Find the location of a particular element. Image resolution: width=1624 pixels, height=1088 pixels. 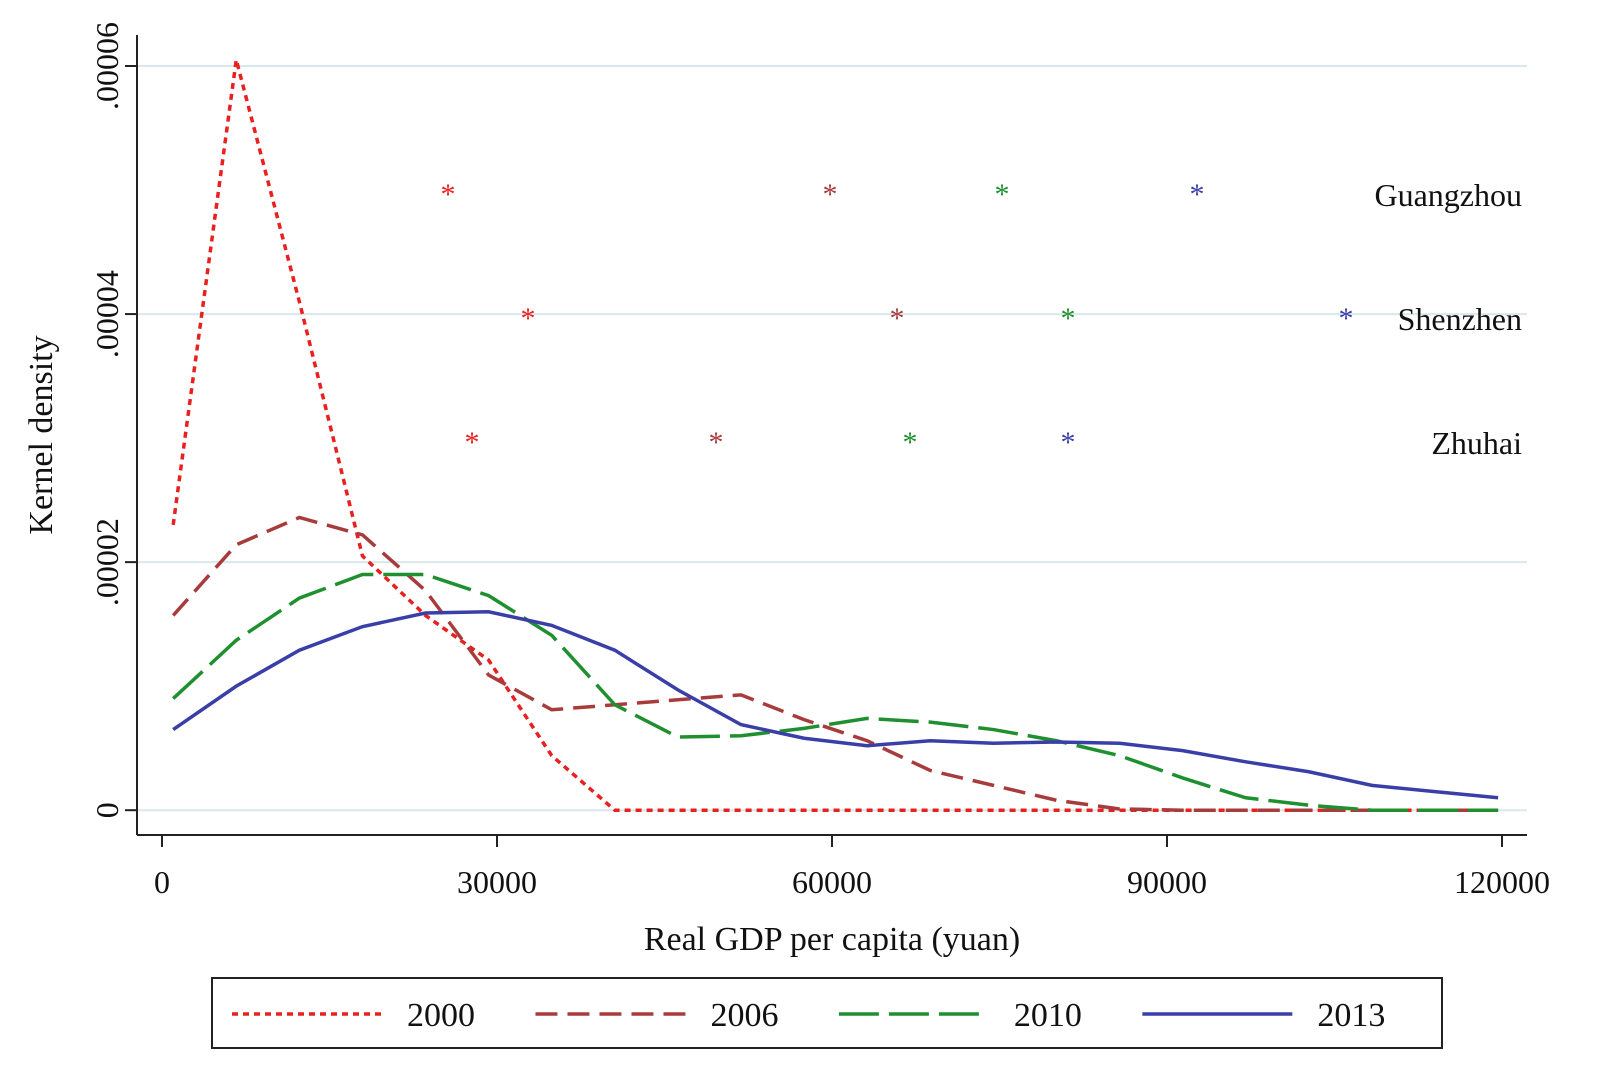

city-label: Guangzhou is located at coordinates (1448, 195).